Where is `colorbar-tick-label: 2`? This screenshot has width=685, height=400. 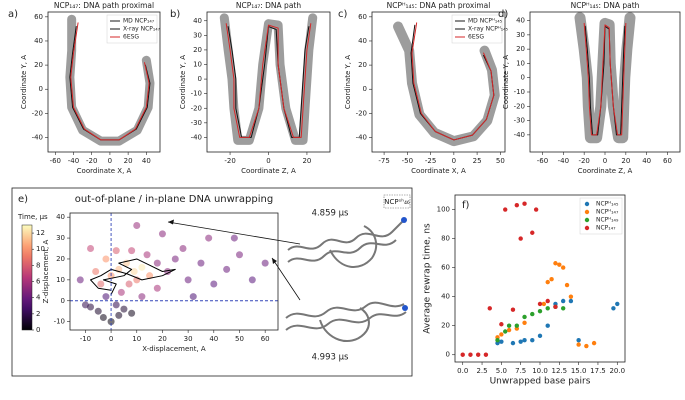 colorbar-tick-label: 2 is located at coordinates (38, 314).